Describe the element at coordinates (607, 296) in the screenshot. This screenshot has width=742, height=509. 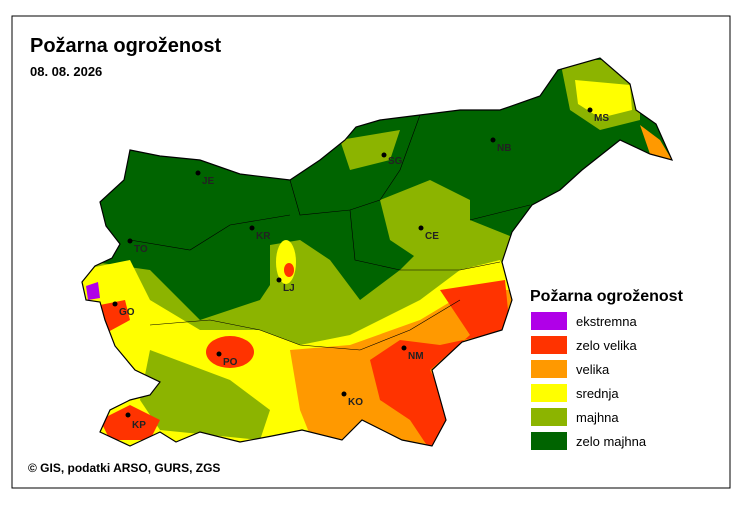
I see `legend-title: Požarna ogroženost` at that location.